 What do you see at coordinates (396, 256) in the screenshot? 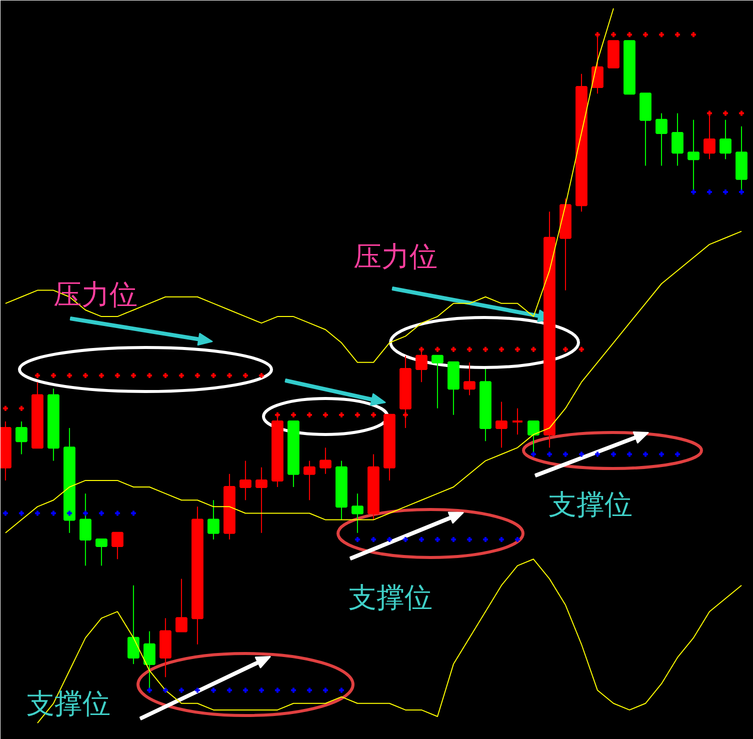
I see `annotation: 压力位` at bounding box center [396, 256].